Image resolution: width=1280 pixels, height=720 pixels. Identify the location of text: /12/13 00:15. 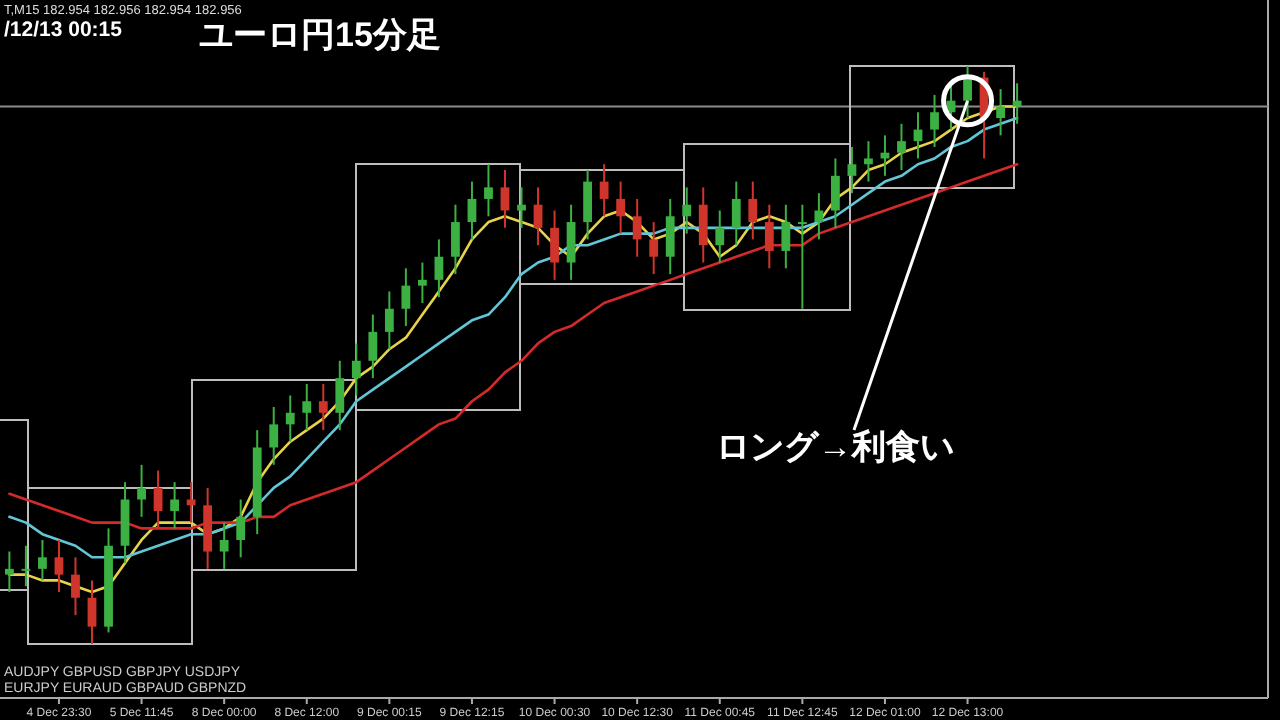
(63, 30).